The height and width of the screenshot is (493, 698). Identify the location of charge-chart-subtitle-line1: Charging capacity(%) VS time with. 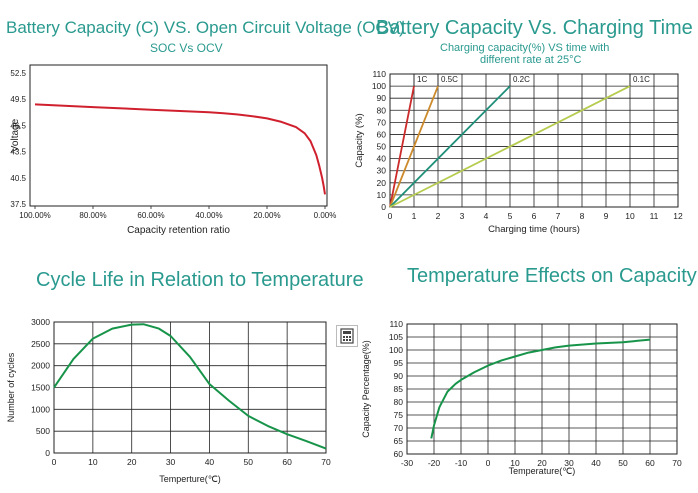
(525, 48).